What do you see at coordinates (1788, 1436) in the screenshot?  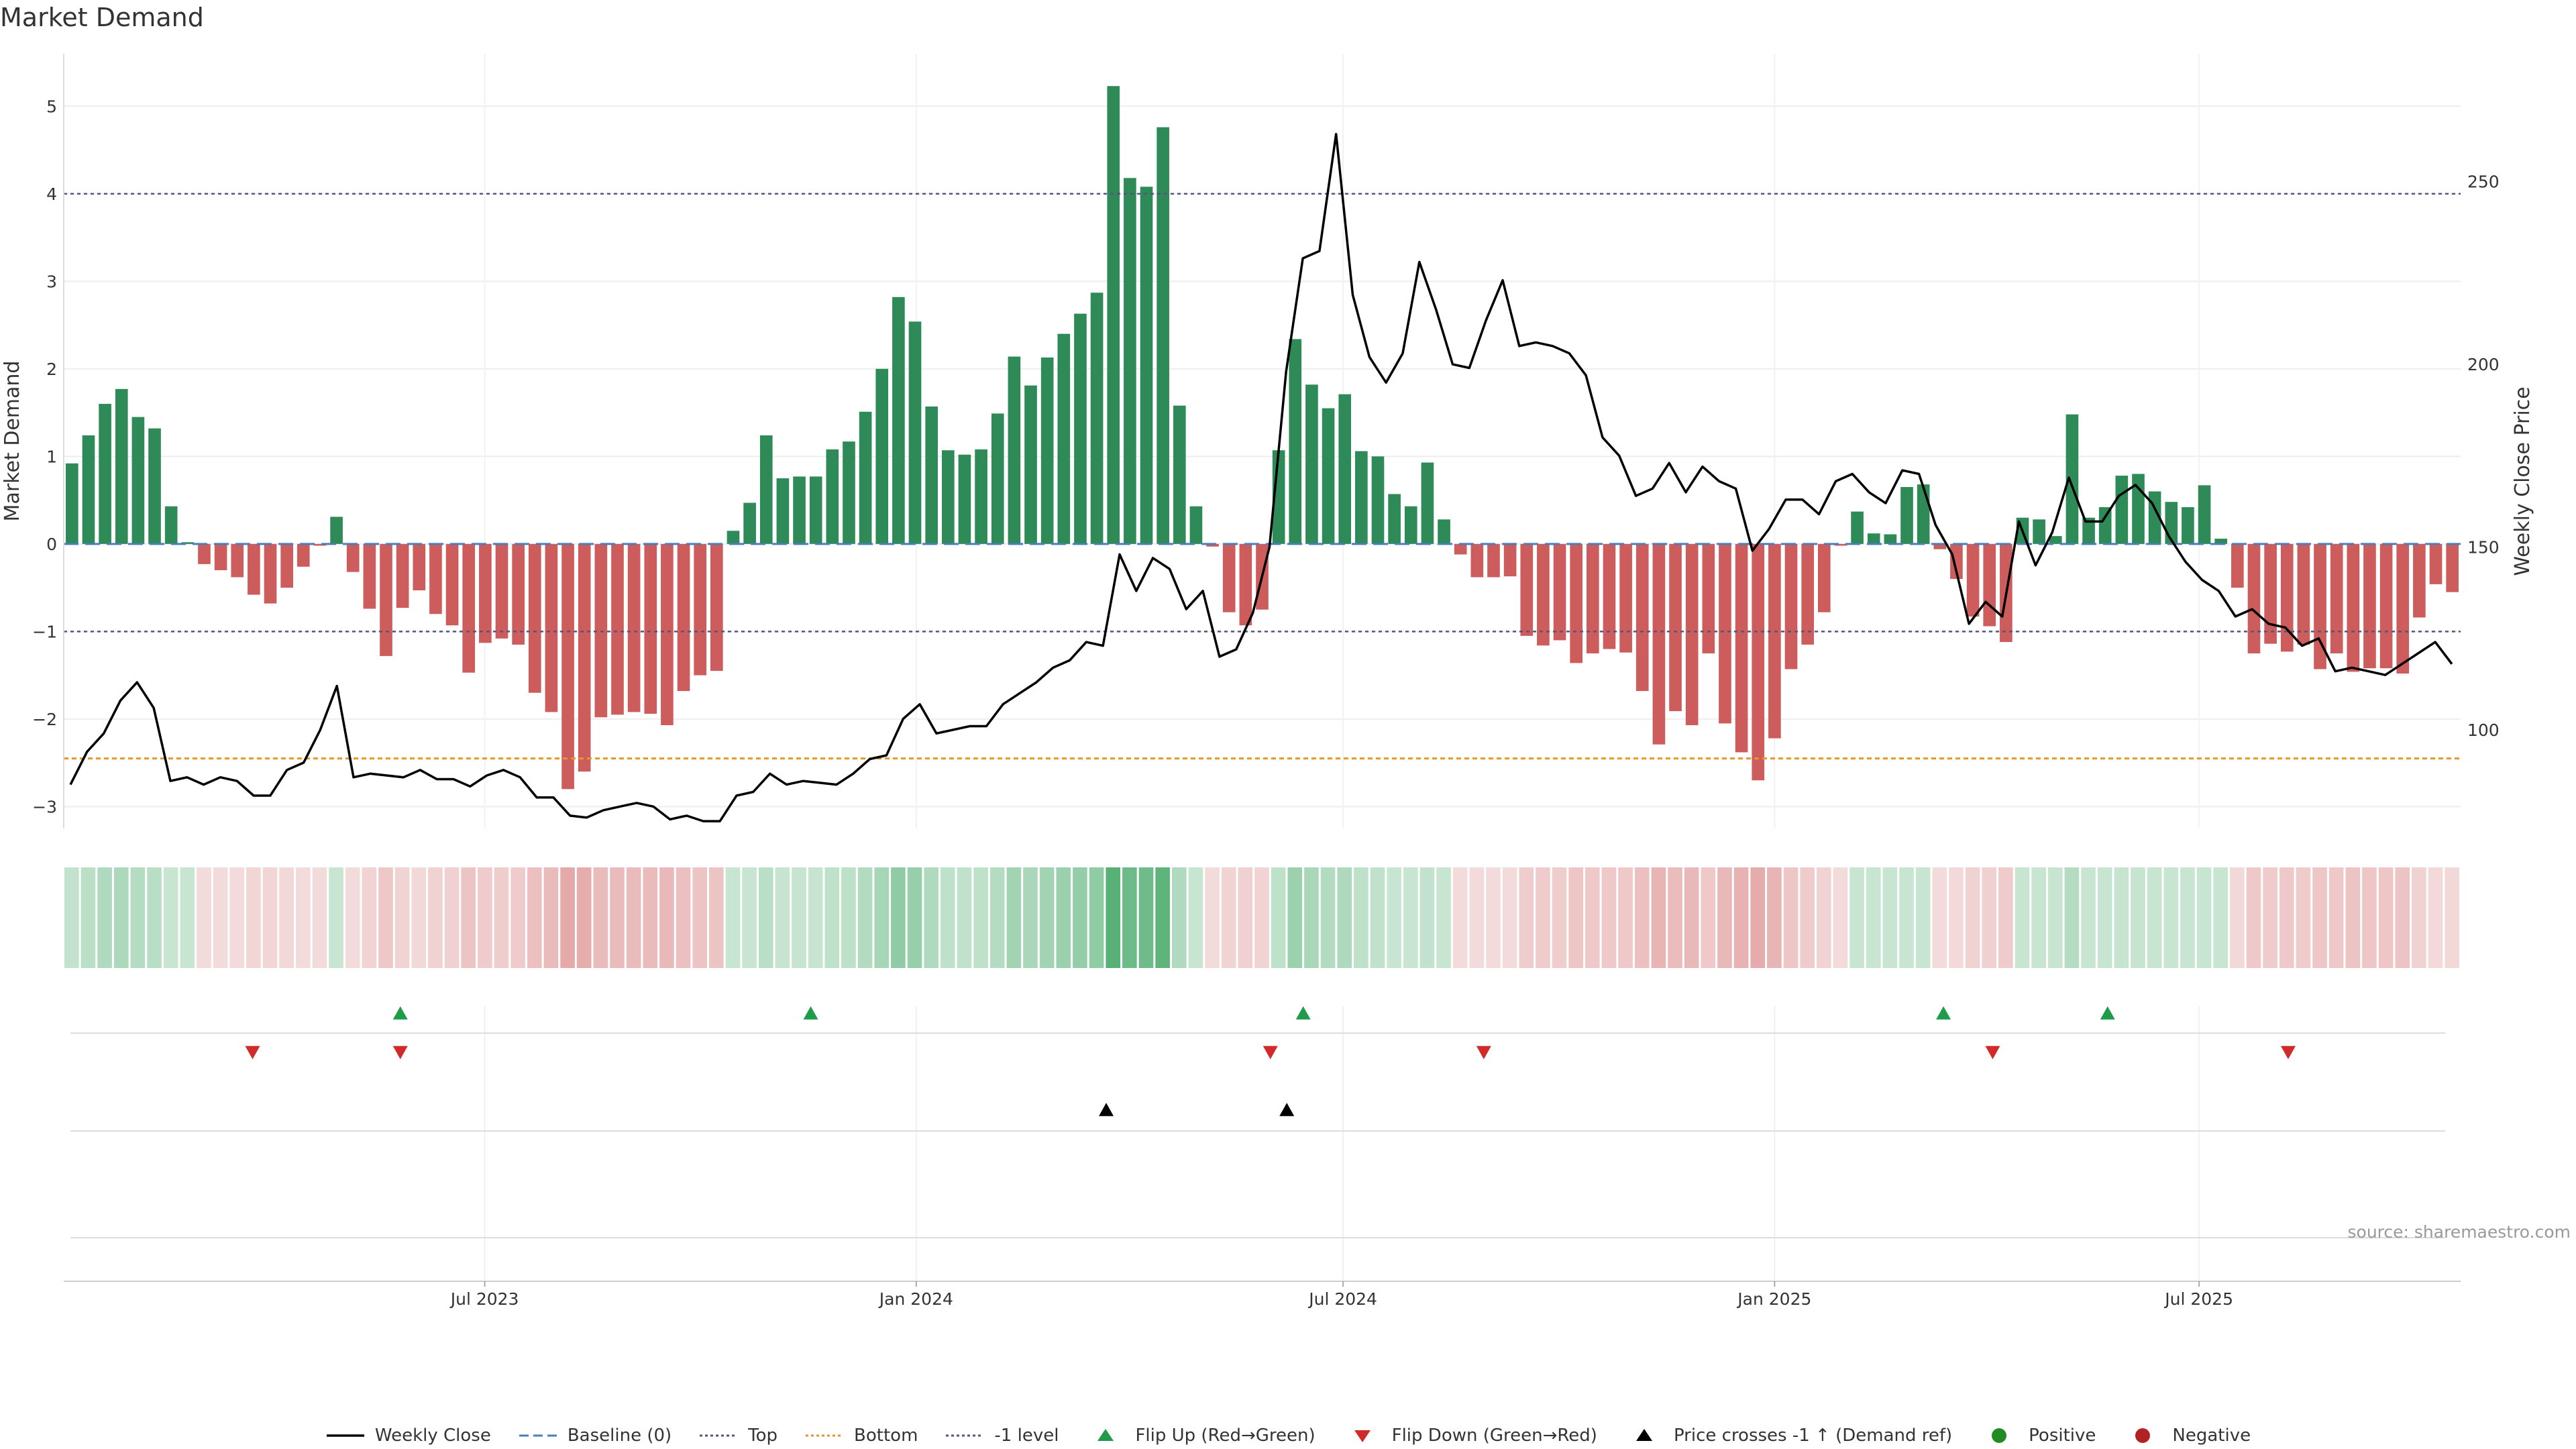 I see `legend-item: Price crosses -1 ↑ (Demand ref)` at bounding box center [1788, 1436].